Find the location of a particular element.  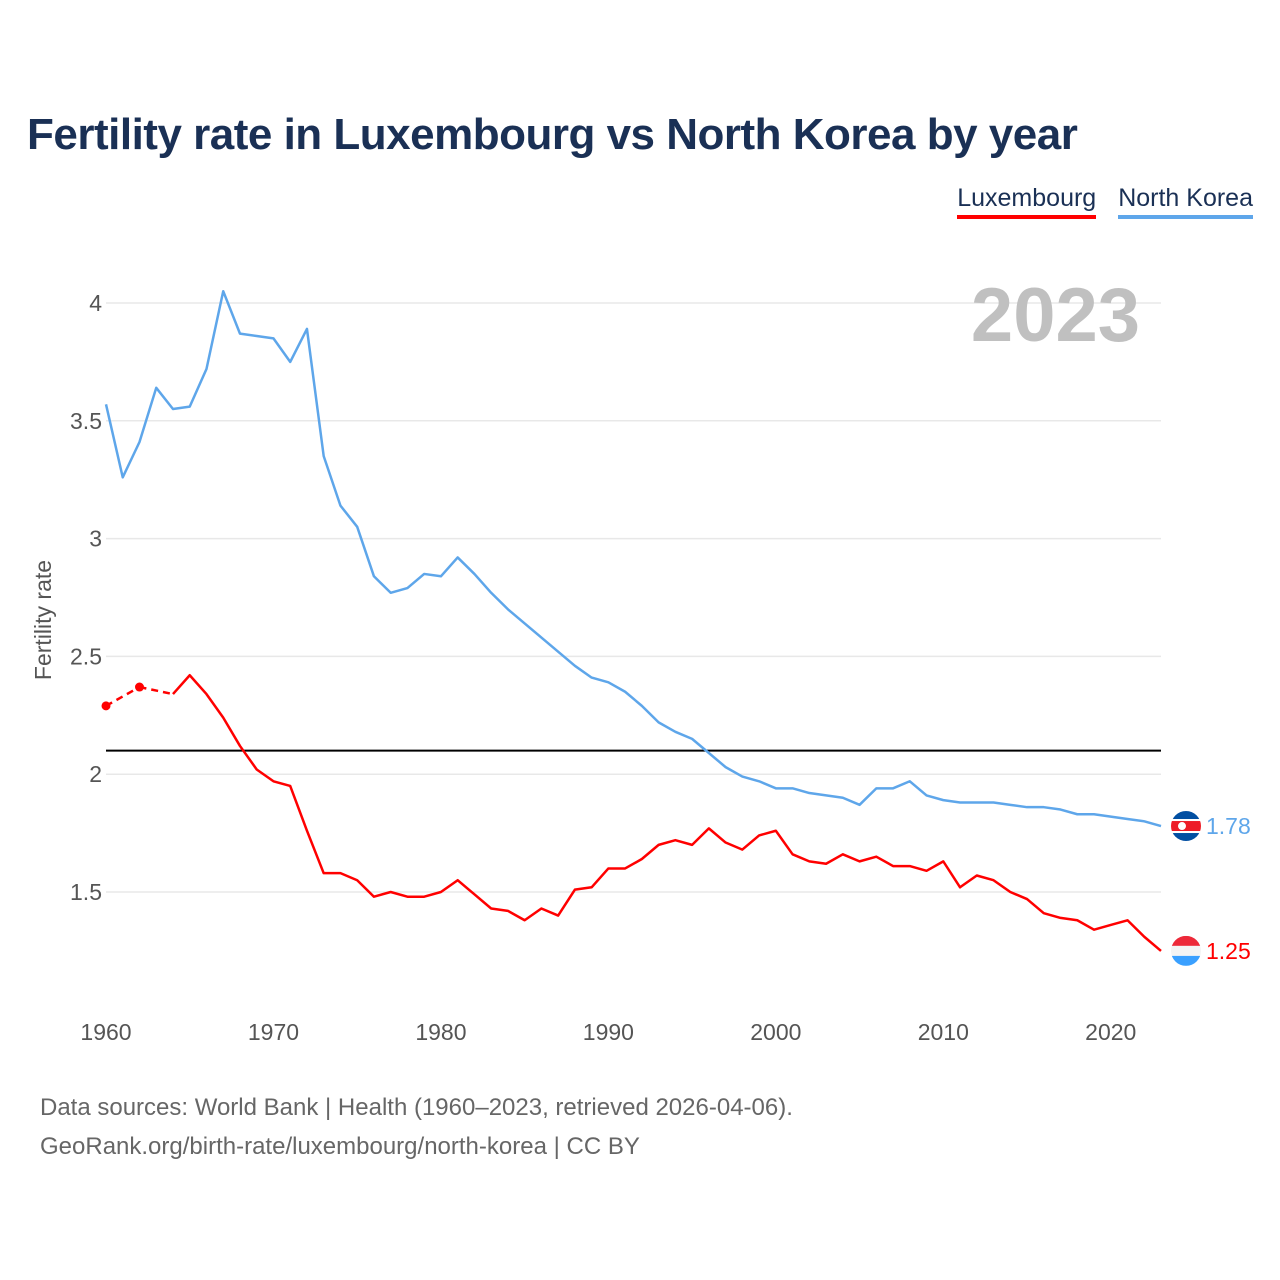

legend: Luxembourg North Korea is located at coordinates (1105, 201).